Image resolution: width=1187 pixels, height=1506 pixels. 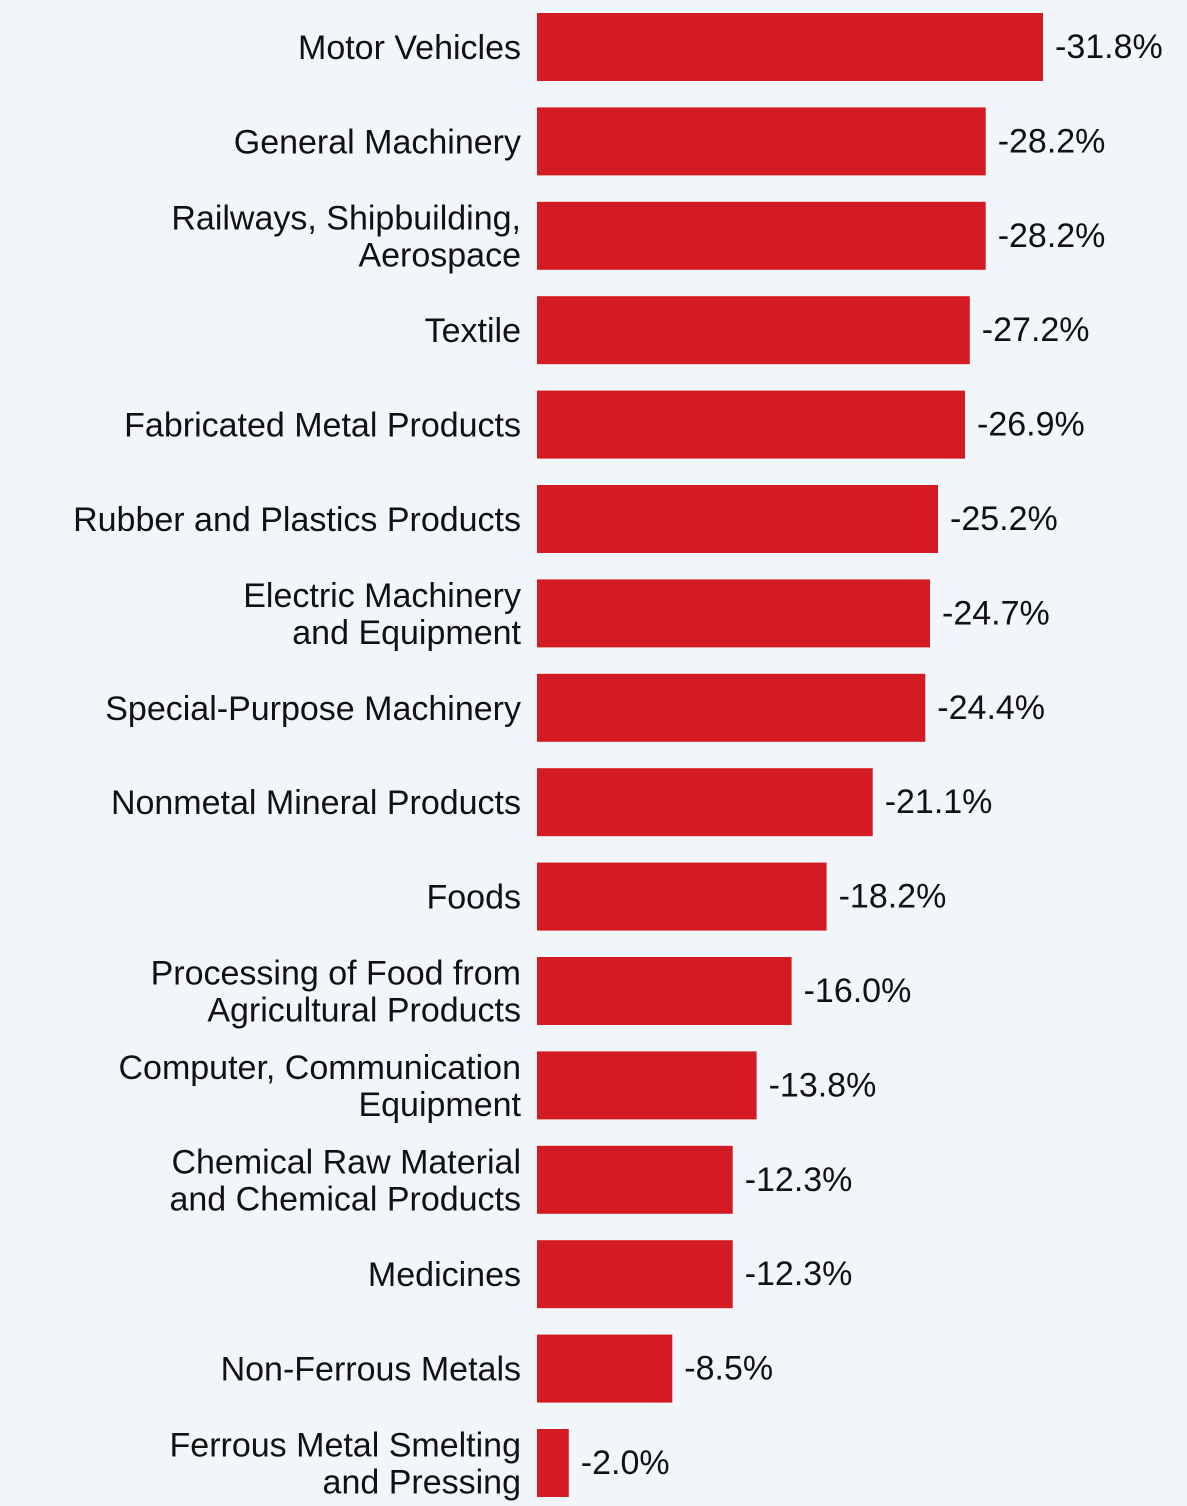 What do you see at coordinates (1036, 330) in the screenshot?
I see `value-label: -27.2%` at bounding box center [1036, 330].